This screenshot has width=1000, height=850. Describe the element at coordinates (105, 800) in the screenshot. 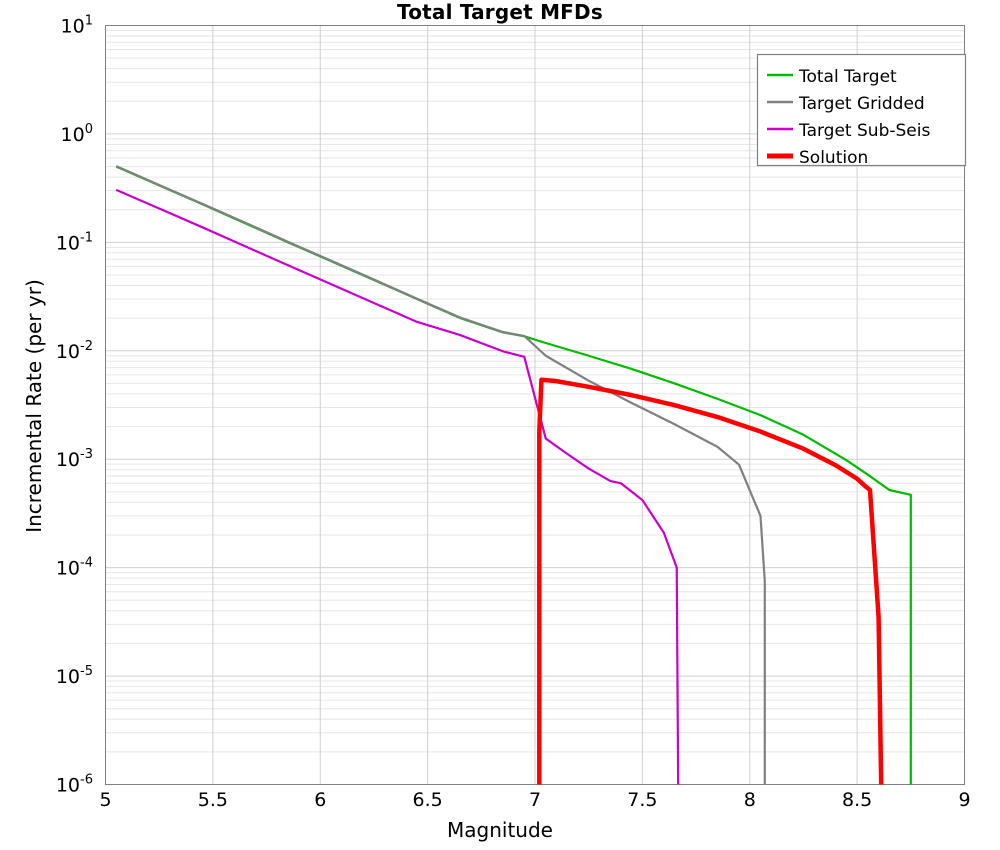

I see `x-tick-label: 5` at that location.